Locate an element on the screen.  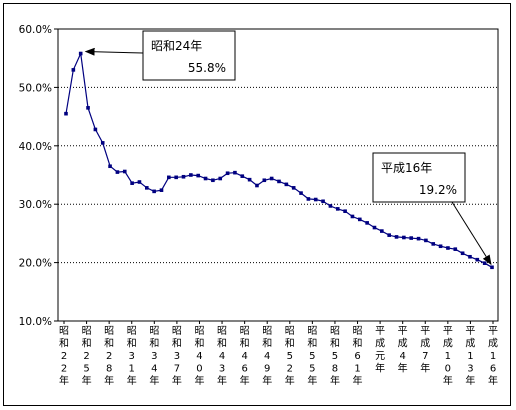
x-tick-label: 昭和 3 4 年 is located at coordinates (154, 356).